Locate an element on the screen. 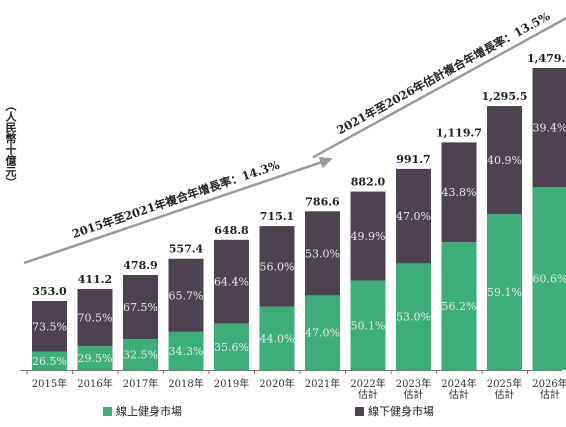  offline-share-label: 39.4% is located at coordinates (549, 127).